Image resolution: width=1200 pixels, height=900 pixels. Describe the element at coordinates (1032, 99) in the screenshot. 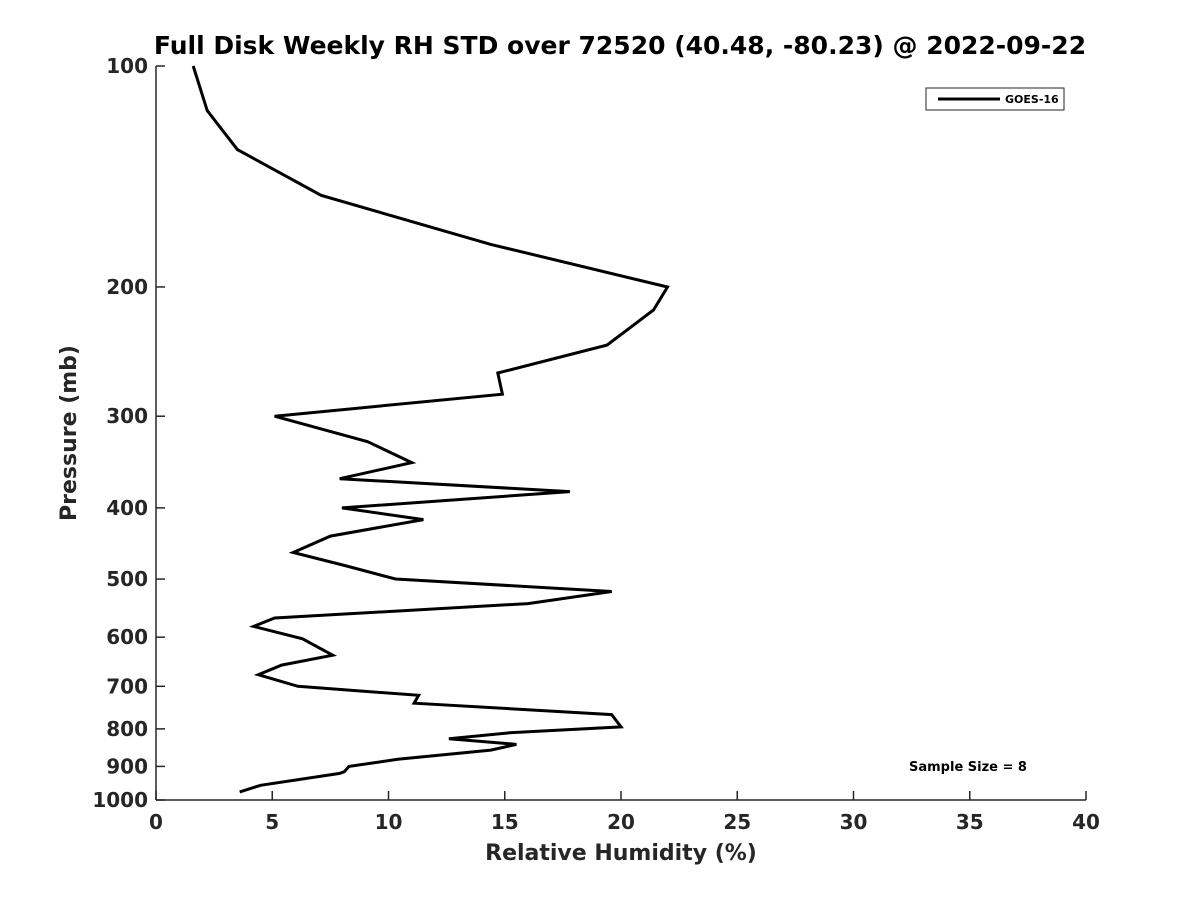

I see `legend-entry-goes-16: GOES-16` at that location.